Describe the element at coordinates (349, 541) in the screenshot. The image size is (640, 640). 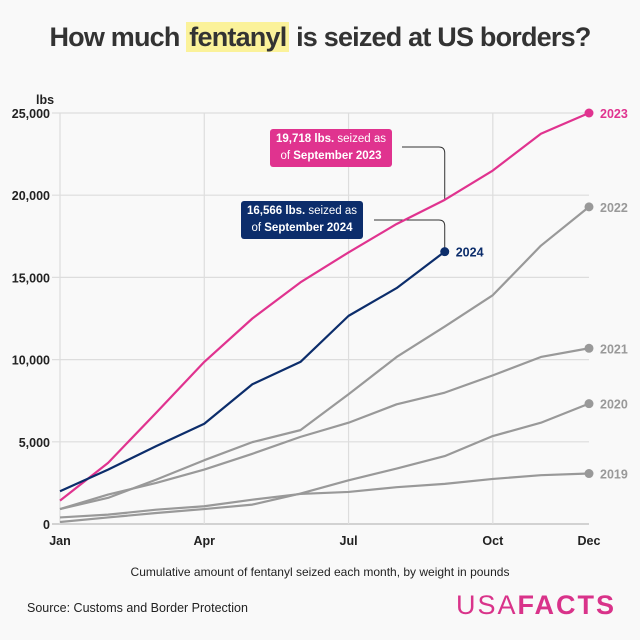
I see `x-tick-label: Jul` at that location.